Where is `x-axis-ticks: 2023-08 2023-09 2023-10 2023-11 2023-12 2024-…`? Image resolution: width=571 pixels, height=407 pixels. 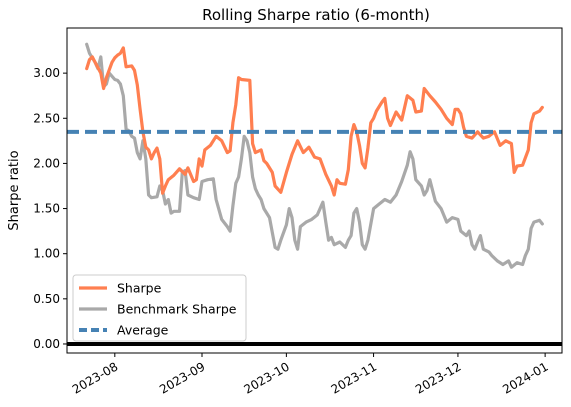
x-axis-ticks: 2023-08 2023-09 2023-10 2023-11 2023-12 2024-… is located at coordinates (310, 375).